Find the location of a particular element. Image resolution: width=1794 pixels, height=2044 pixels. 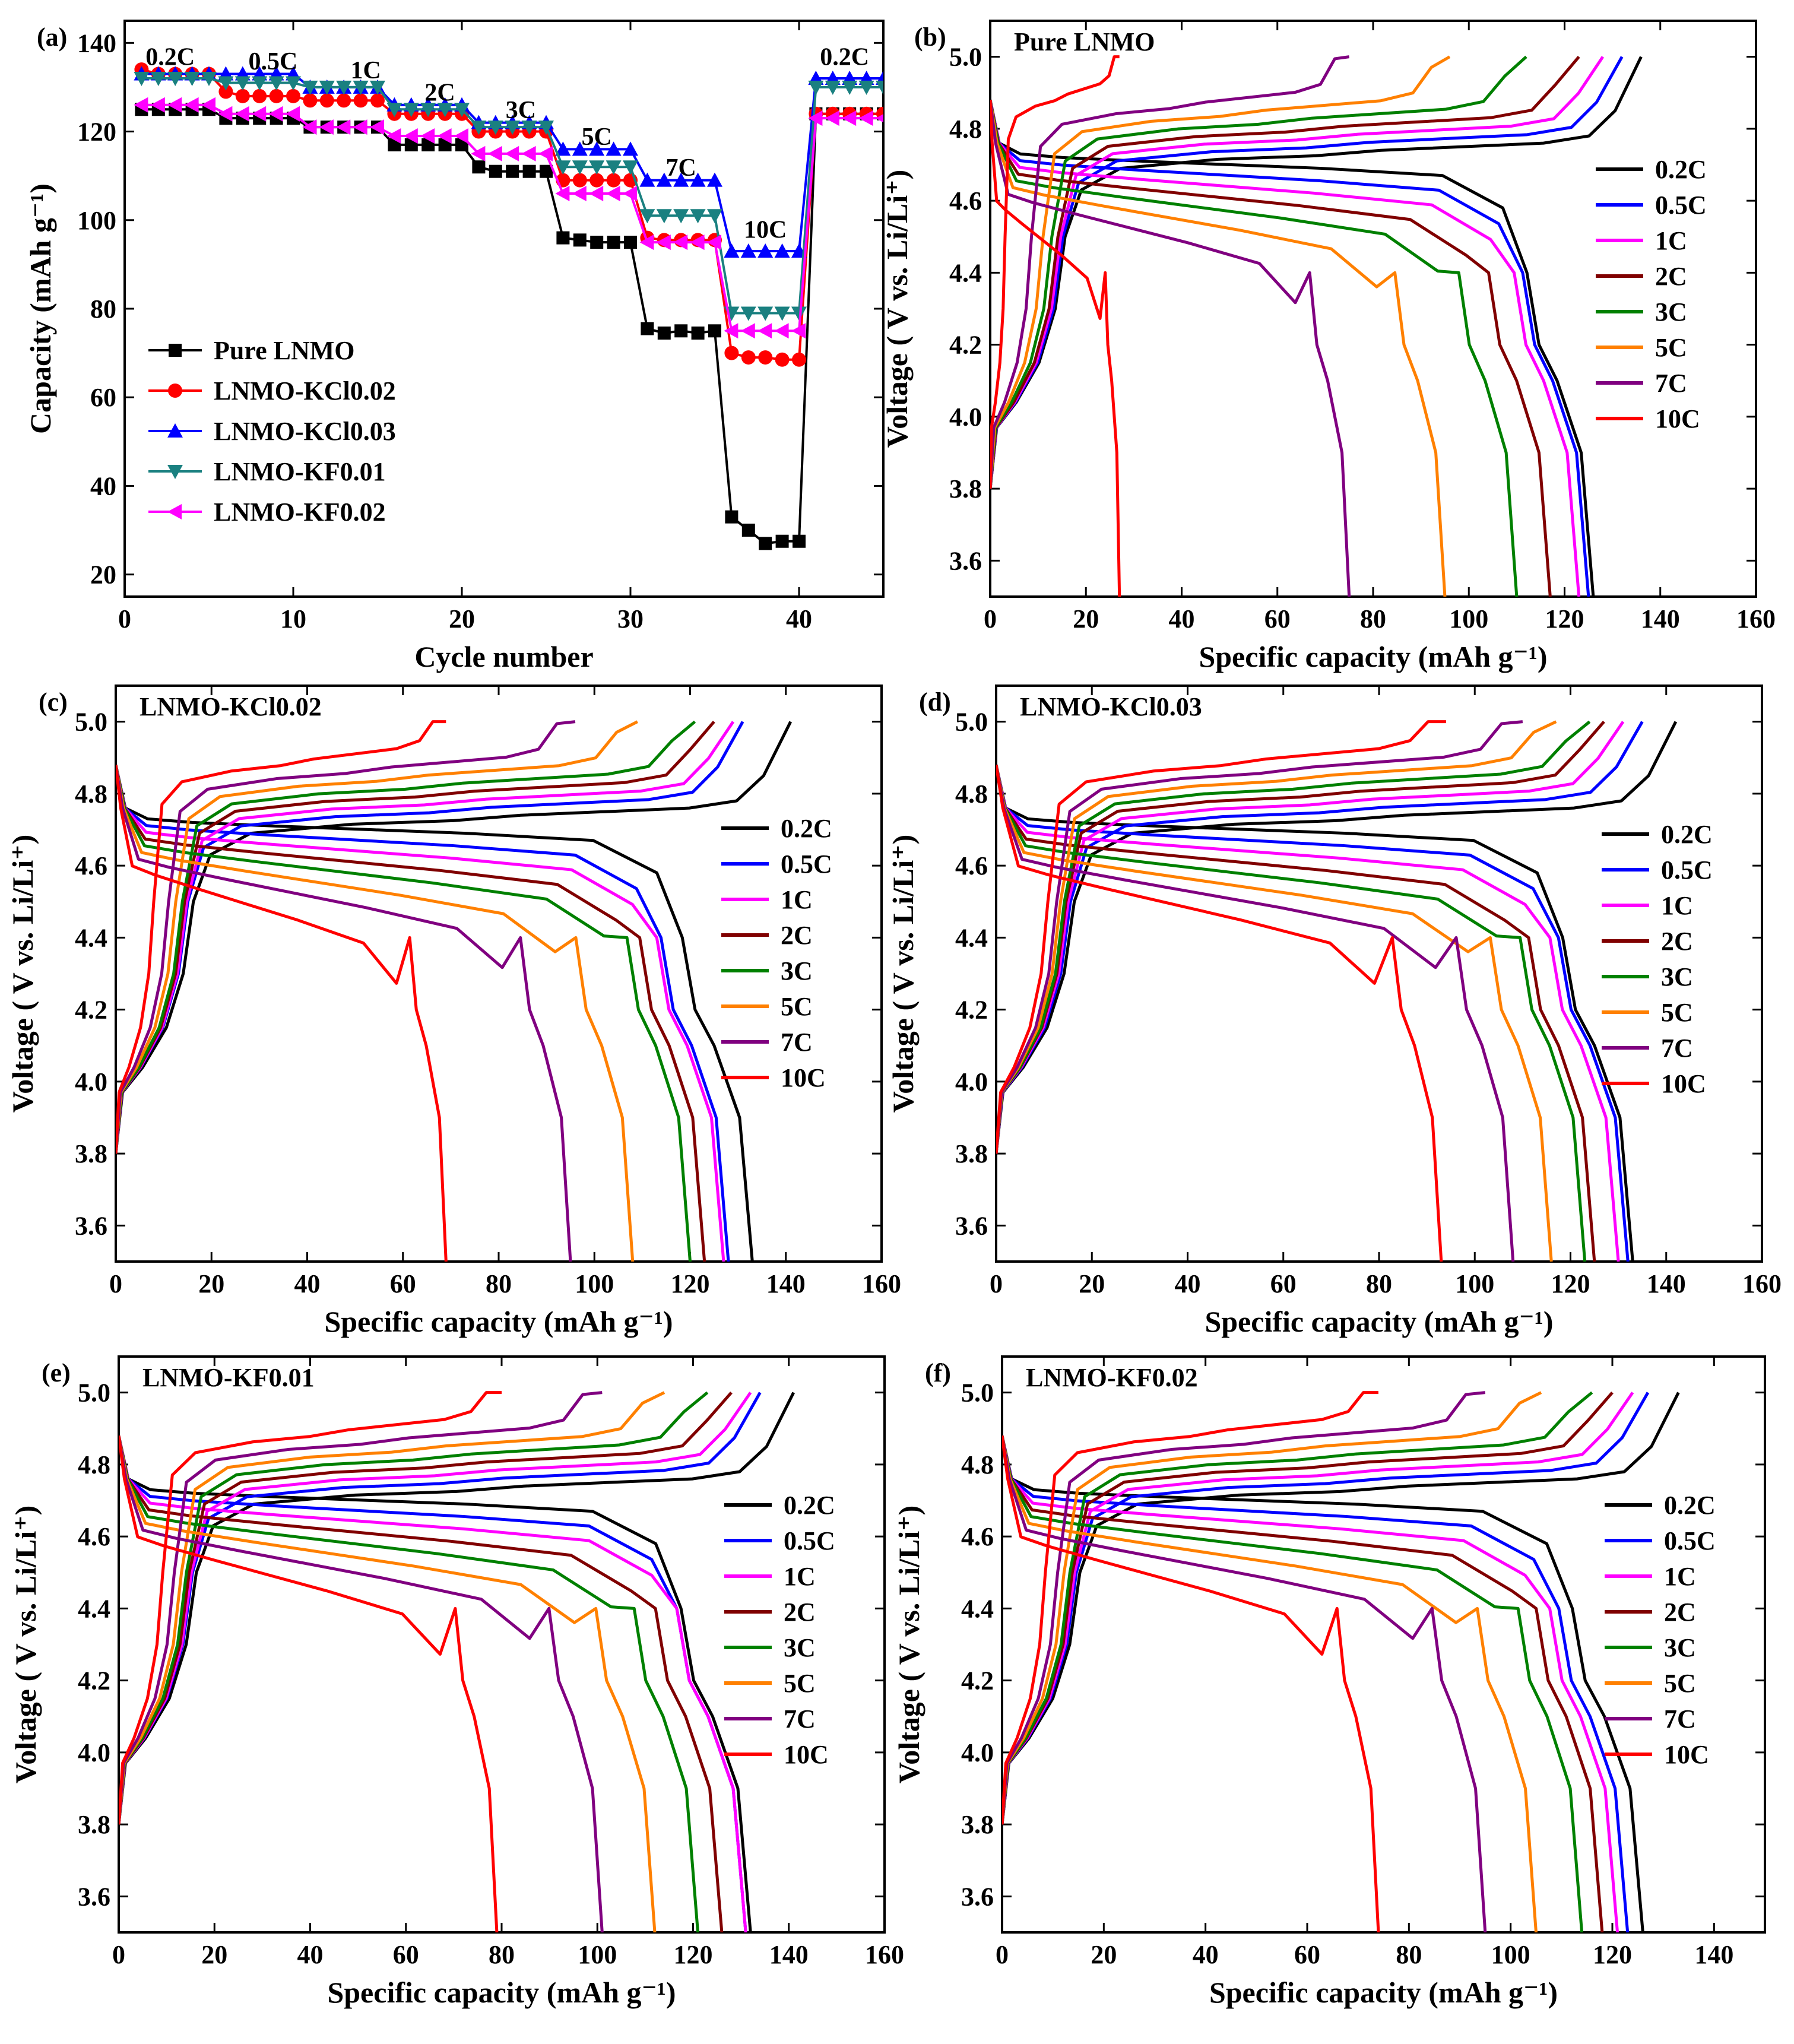

rate-label: 5C is located at coordinates (597, 137).